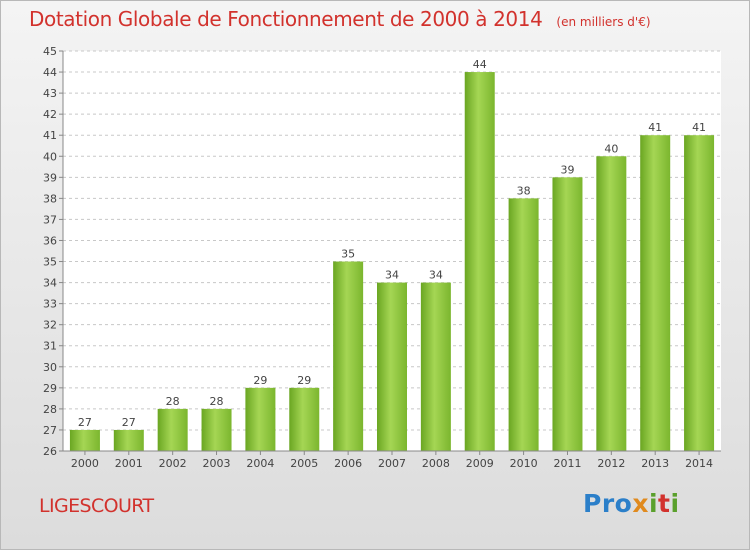  What do you see at coordinates (611, 148) in the screenshot?
I see `bar-value-label: 40` at bounding box center [611, 148].